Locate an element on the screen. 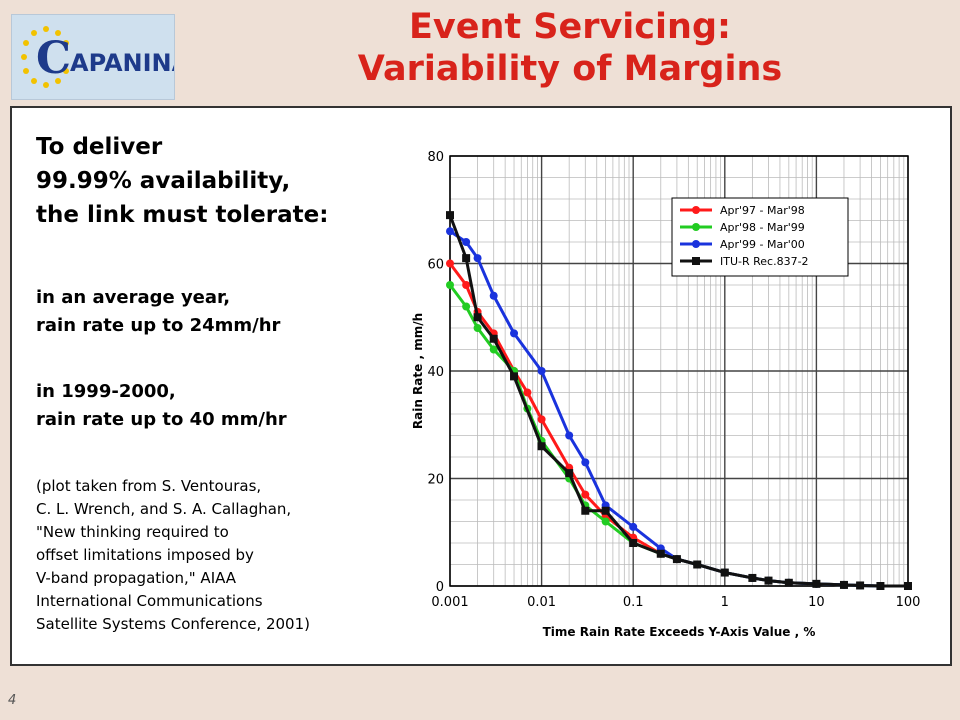 The height and width of the screenshot is (720, 960). capanina-logo-graphic: C APANINA is located at coordinates (101, 57).